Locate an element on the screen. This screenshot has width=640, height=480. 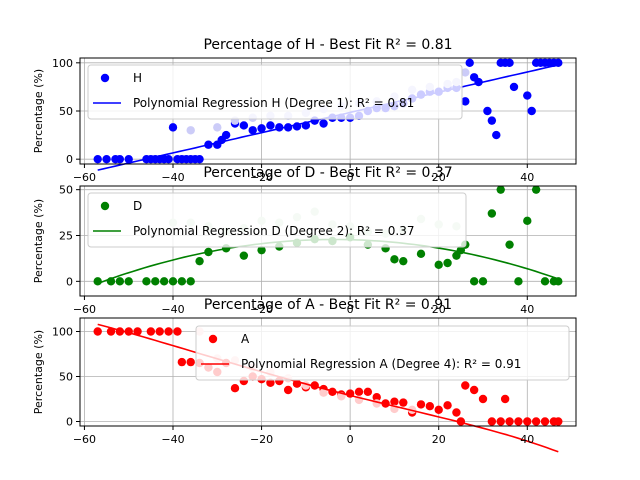
x-tick-label: −20 is located at coordinates (261, 177).